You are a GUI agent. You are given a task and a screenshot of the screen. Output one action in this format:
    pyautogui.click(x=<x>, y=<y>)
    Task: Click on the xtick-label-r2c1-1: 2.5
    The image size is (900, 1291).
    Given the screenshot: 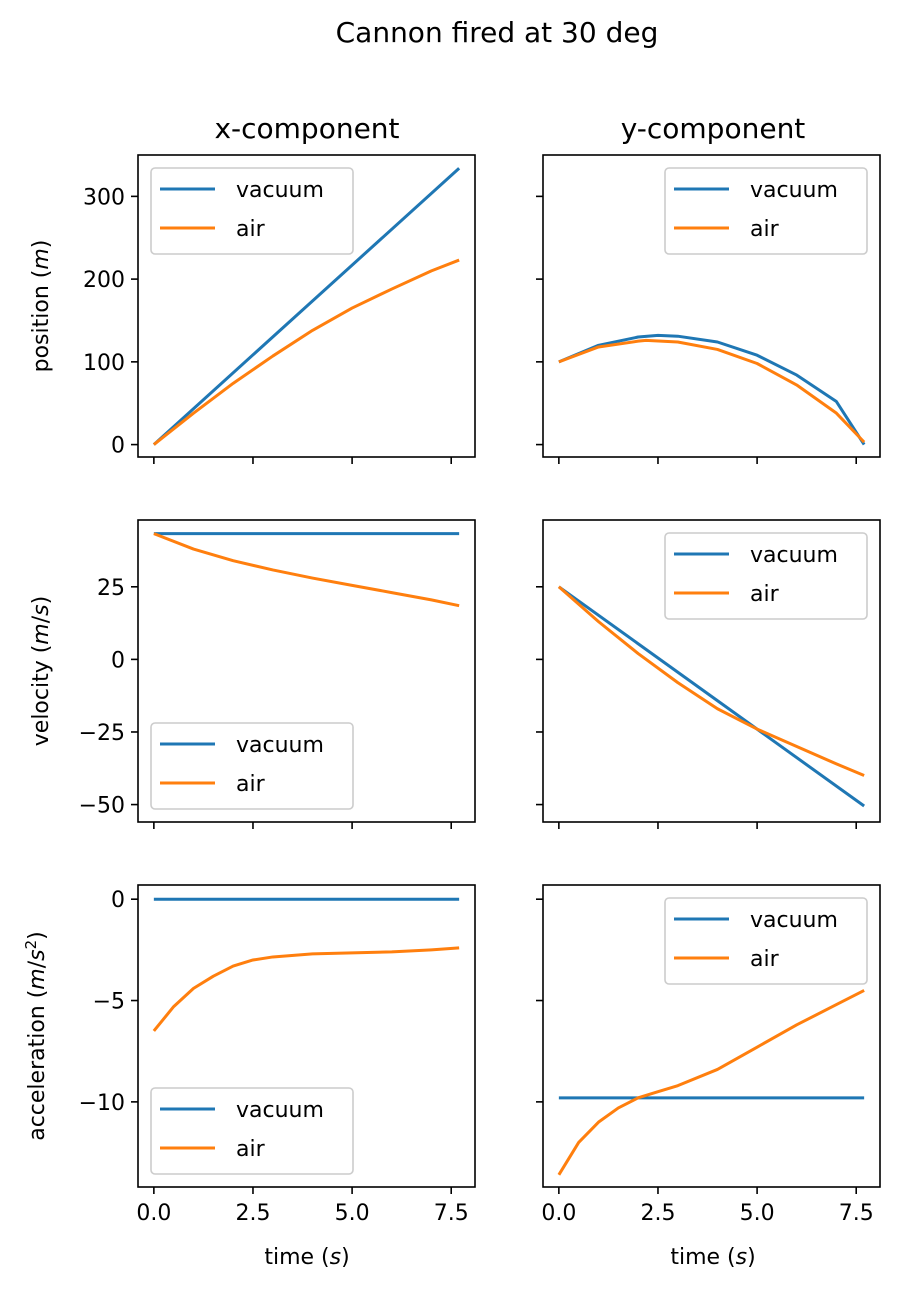 What is the action you would take?
    pyautogui.click(x=657, y=1213)
    